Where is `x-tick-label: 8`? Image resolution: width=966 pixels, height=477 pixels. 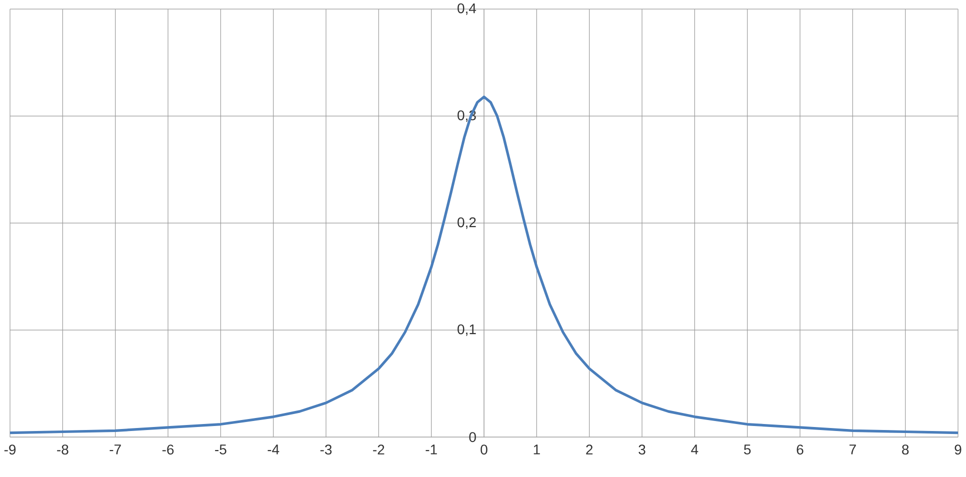
x-tick-label: 8 is located at coordinates (905, 449).